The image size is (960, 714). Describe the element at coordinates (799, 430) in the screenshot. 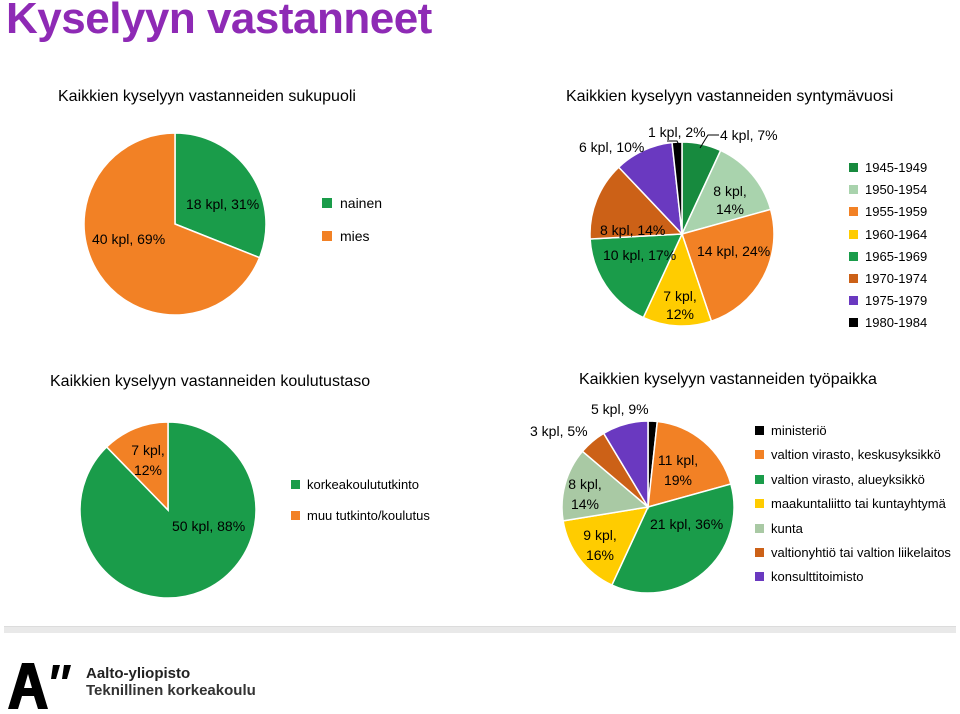

I see `legend-label: ministeriö` at that location.